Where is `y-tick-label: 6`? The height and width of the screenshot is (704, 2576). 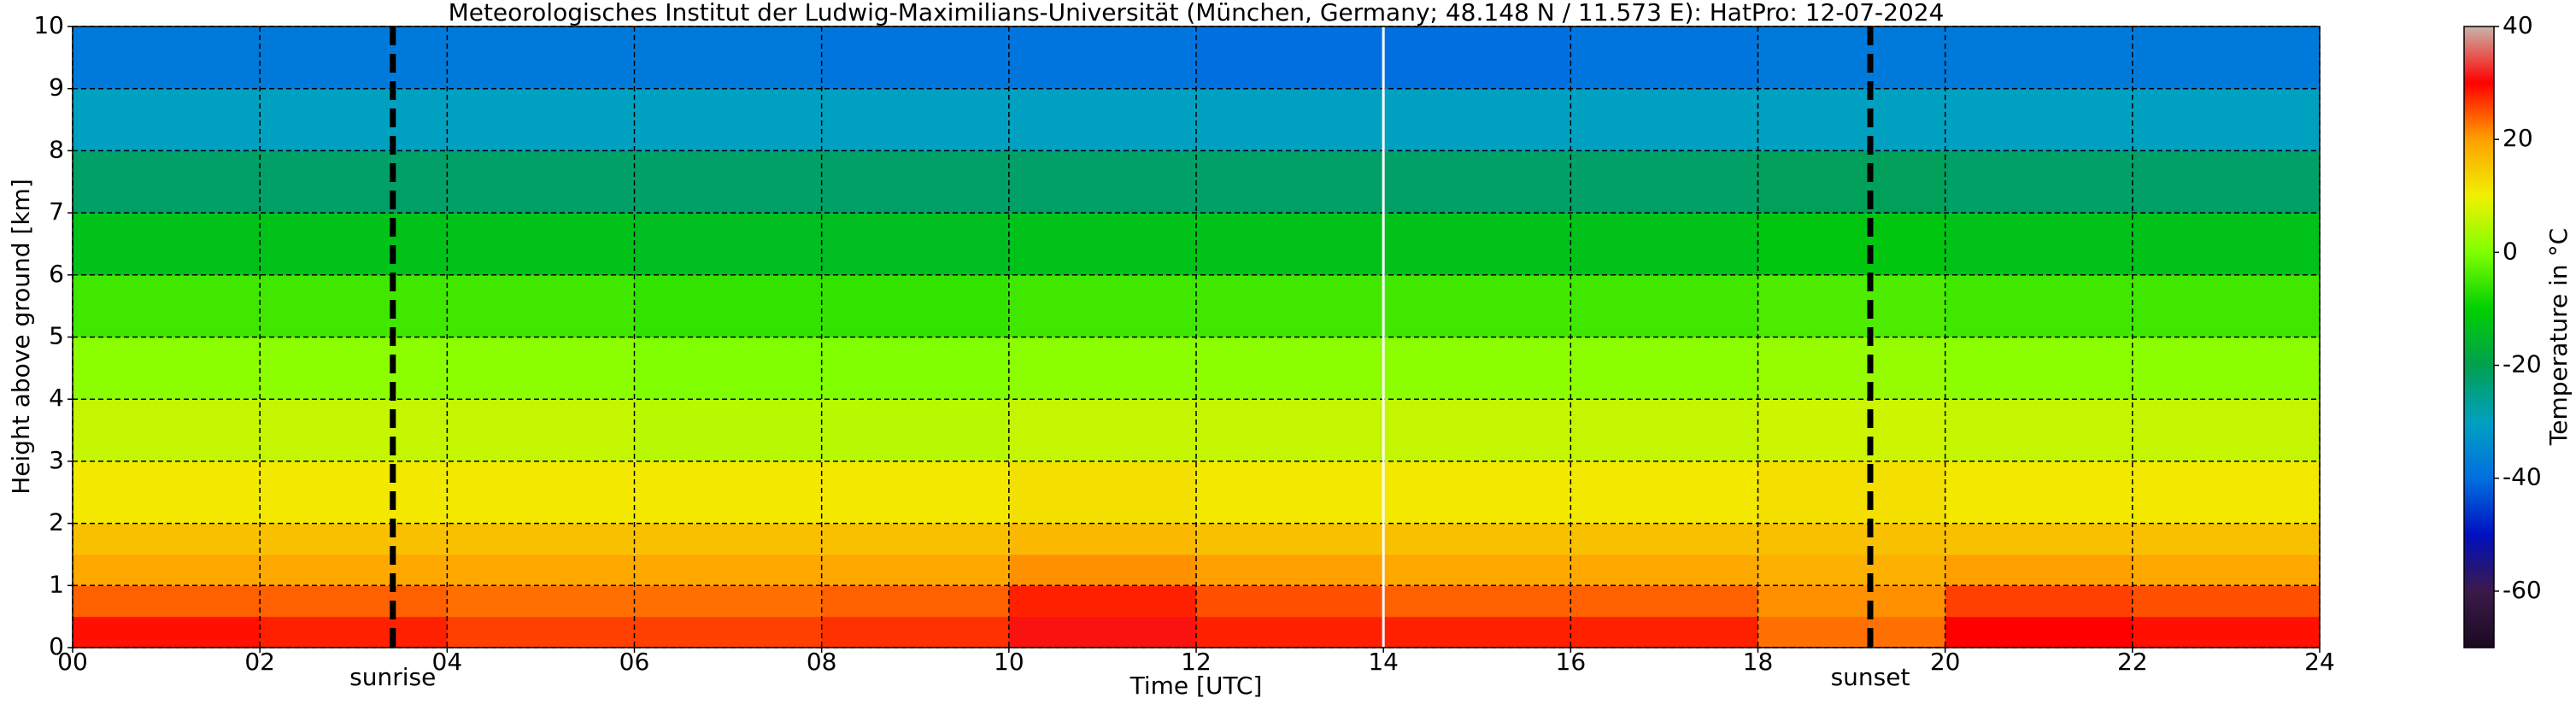 y-tick-label: 6 is located at coordinates (56, 274).